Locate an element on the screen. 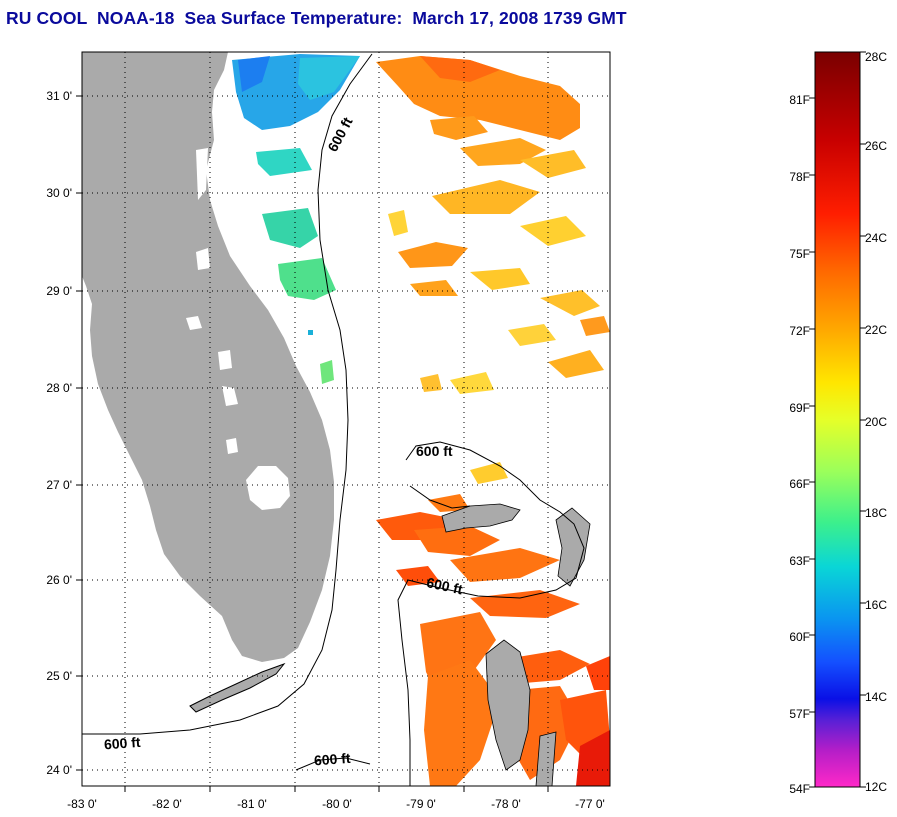 This screenshot has width=897, height=817. contour-label-600ft-straits: 600 ft is located at coordinates (444, 585).